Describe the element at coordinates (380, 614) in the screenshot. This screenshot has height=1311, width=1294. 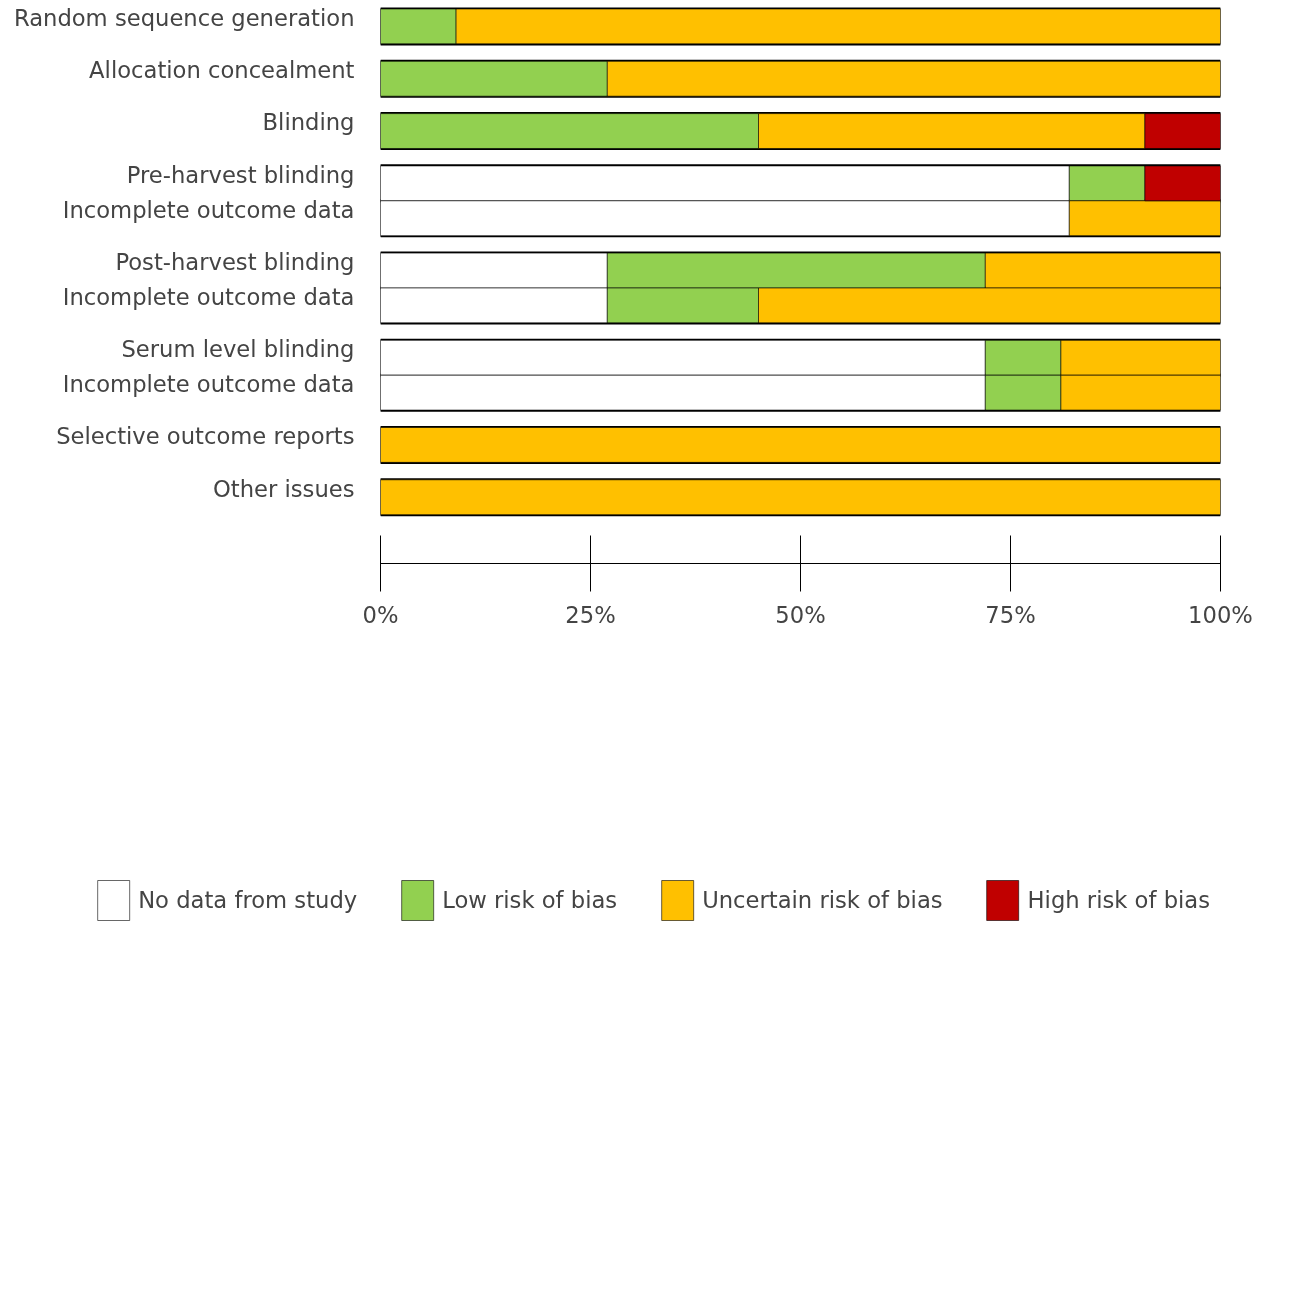
I see `x-tick-label: 0%` at that location.